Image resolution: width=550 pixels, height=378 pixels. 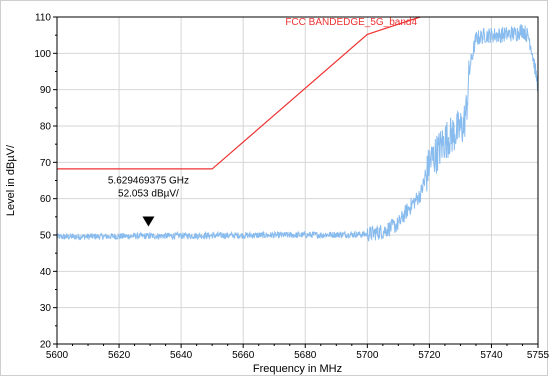 What do you see at coordinates (491, 355) in the screenshot?
I see `x-tick-label: 5740` at bounding box center [491, 355].